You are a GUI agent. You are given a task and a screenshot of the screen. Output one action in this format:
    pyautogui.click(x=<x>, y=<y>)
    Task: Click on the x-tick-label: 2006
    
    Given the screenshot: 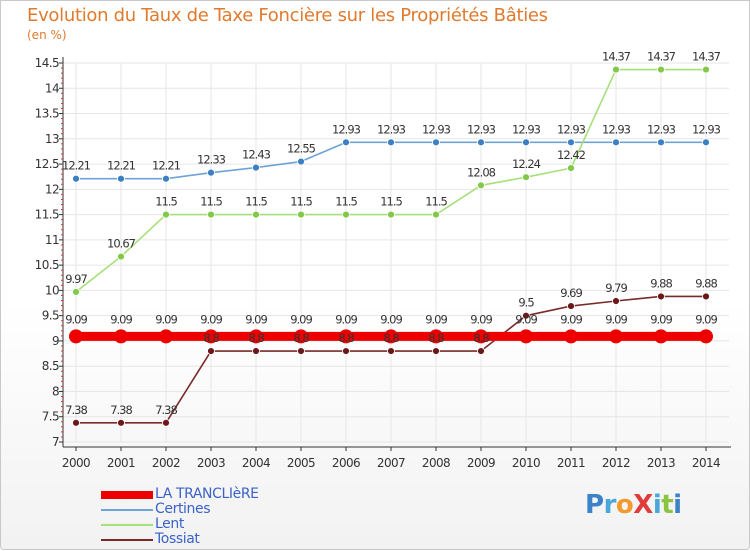 What is the action you would take?
    pyautogui.click(x=346, y=463)
    